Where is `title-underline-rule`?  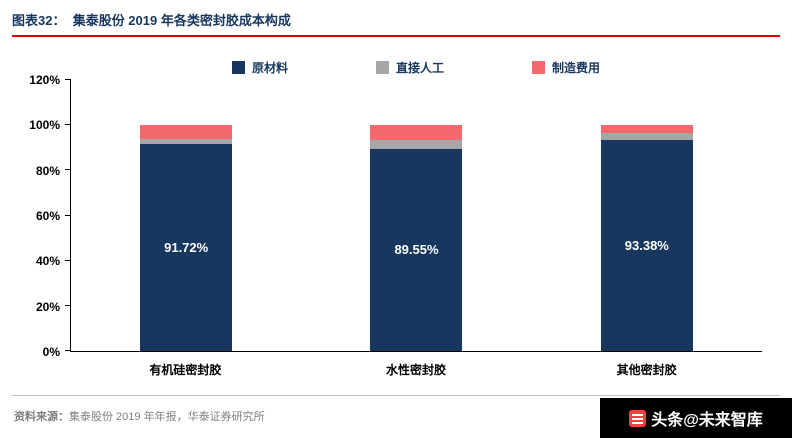
title-underline-rule is located at coordinates (396, 36).